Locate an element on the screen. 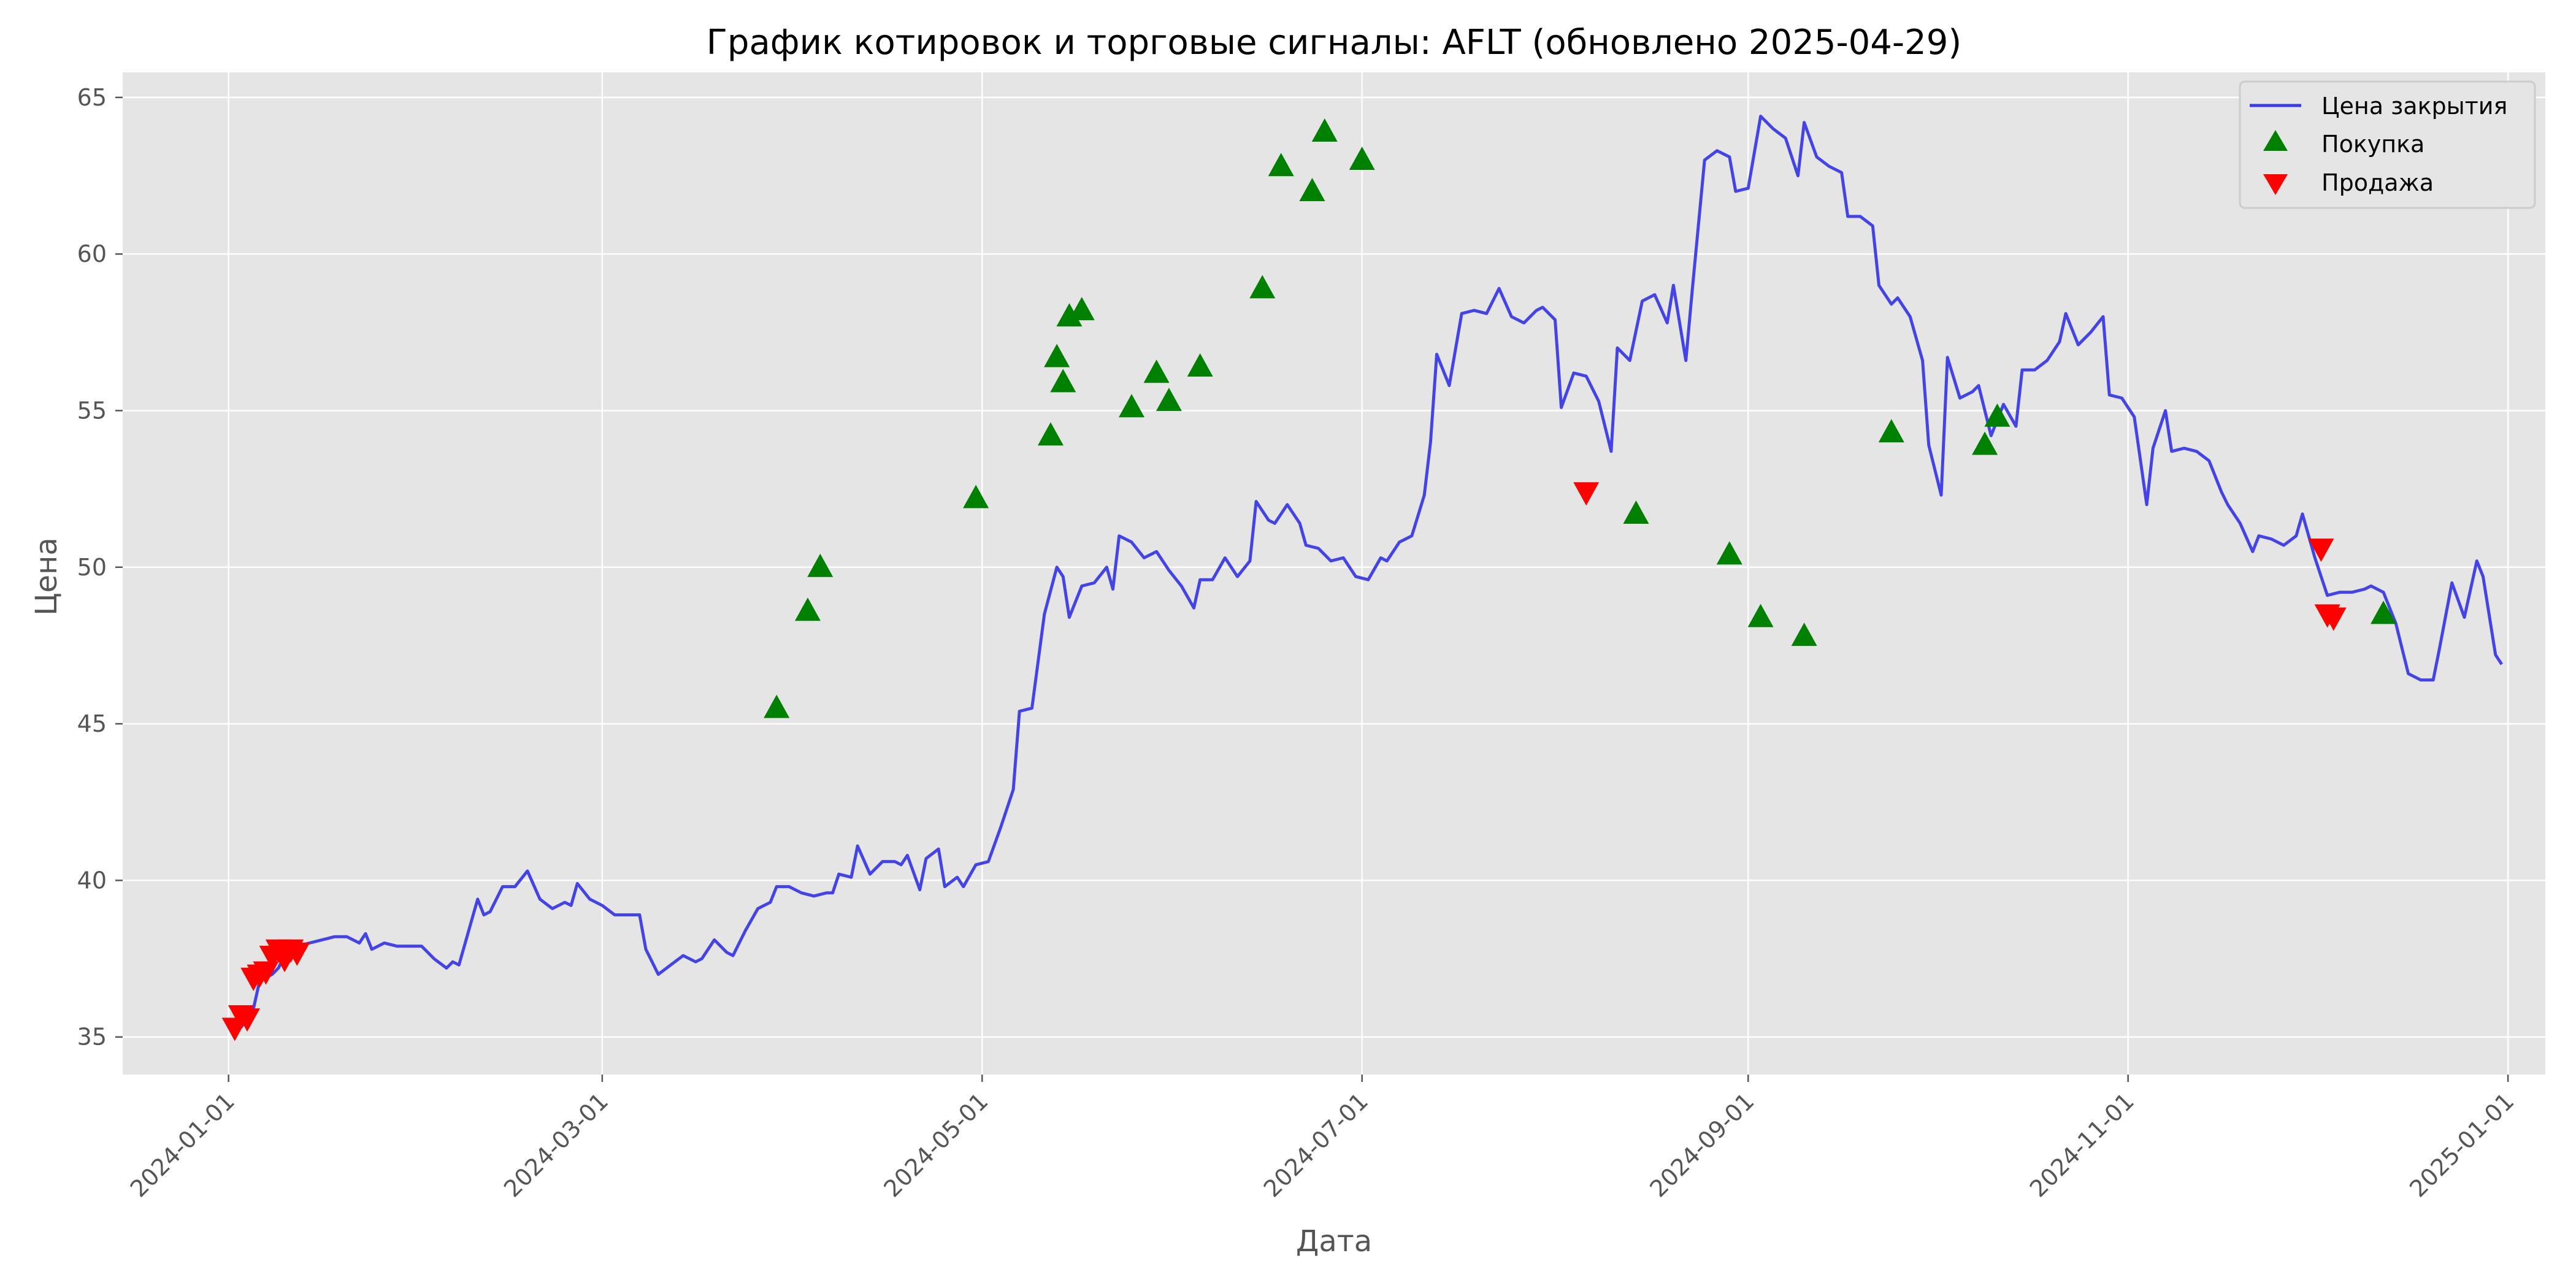  y-axis-label: Цена is located at coordinates (46, 576).